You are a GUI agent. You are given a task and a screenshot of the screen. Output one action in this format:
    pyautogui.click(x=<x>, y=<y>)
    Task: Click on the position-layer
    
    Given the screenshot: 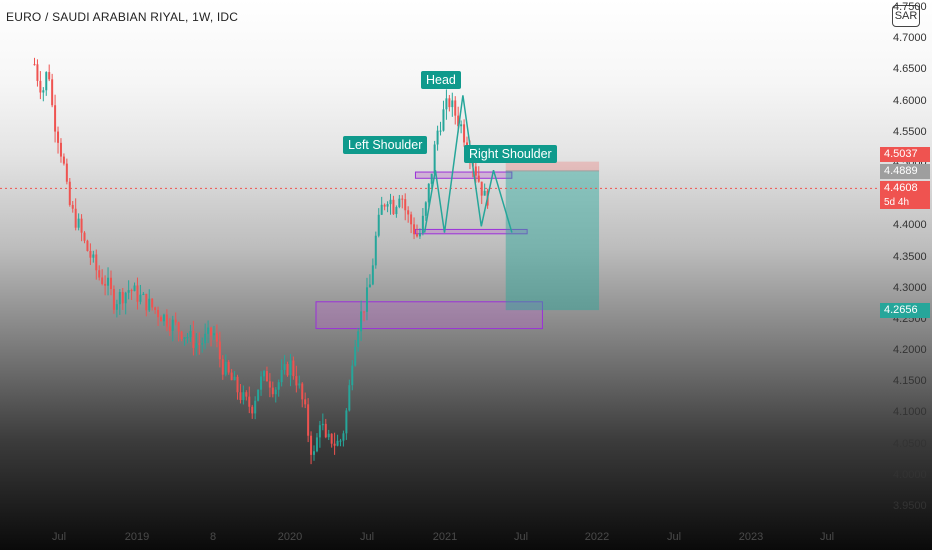 What is the action you would take?
    pyautogui.click(x=552, y=236)
    